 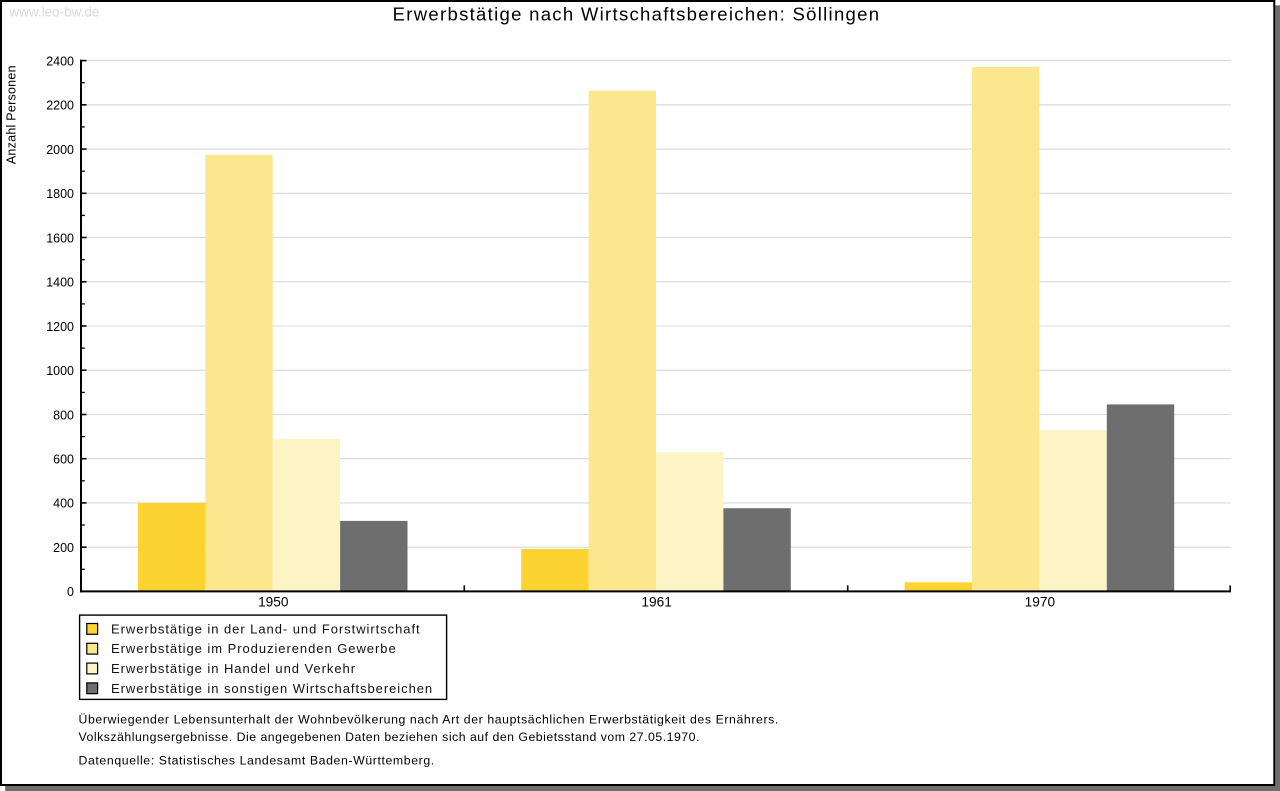 I want to click on svg-text: www.leo-bw.de, so click(x=53, y=11).